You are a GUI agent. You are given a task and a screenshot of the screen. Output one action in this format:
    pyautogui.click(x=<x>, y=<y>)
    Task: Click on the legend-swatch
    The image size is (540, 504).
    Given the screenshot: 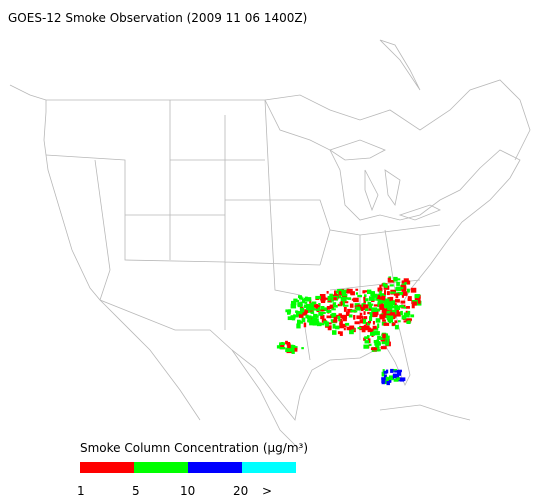 What is the action you would take?
    pyautogui.click(x=107, y=467)
    